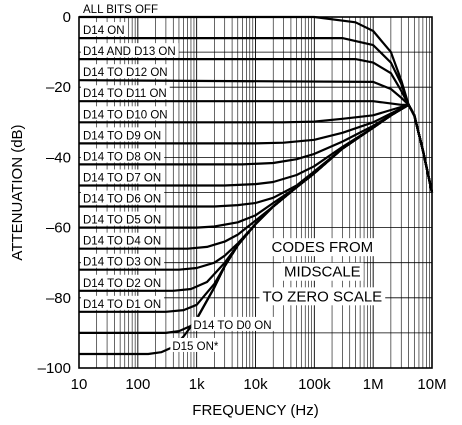 The image size is (462, 425). Describe the element at coordinates (54, 193) in the screenshot. I see `y-tick-labels: 0 –20 –40 –60 –80 –100` at that location.